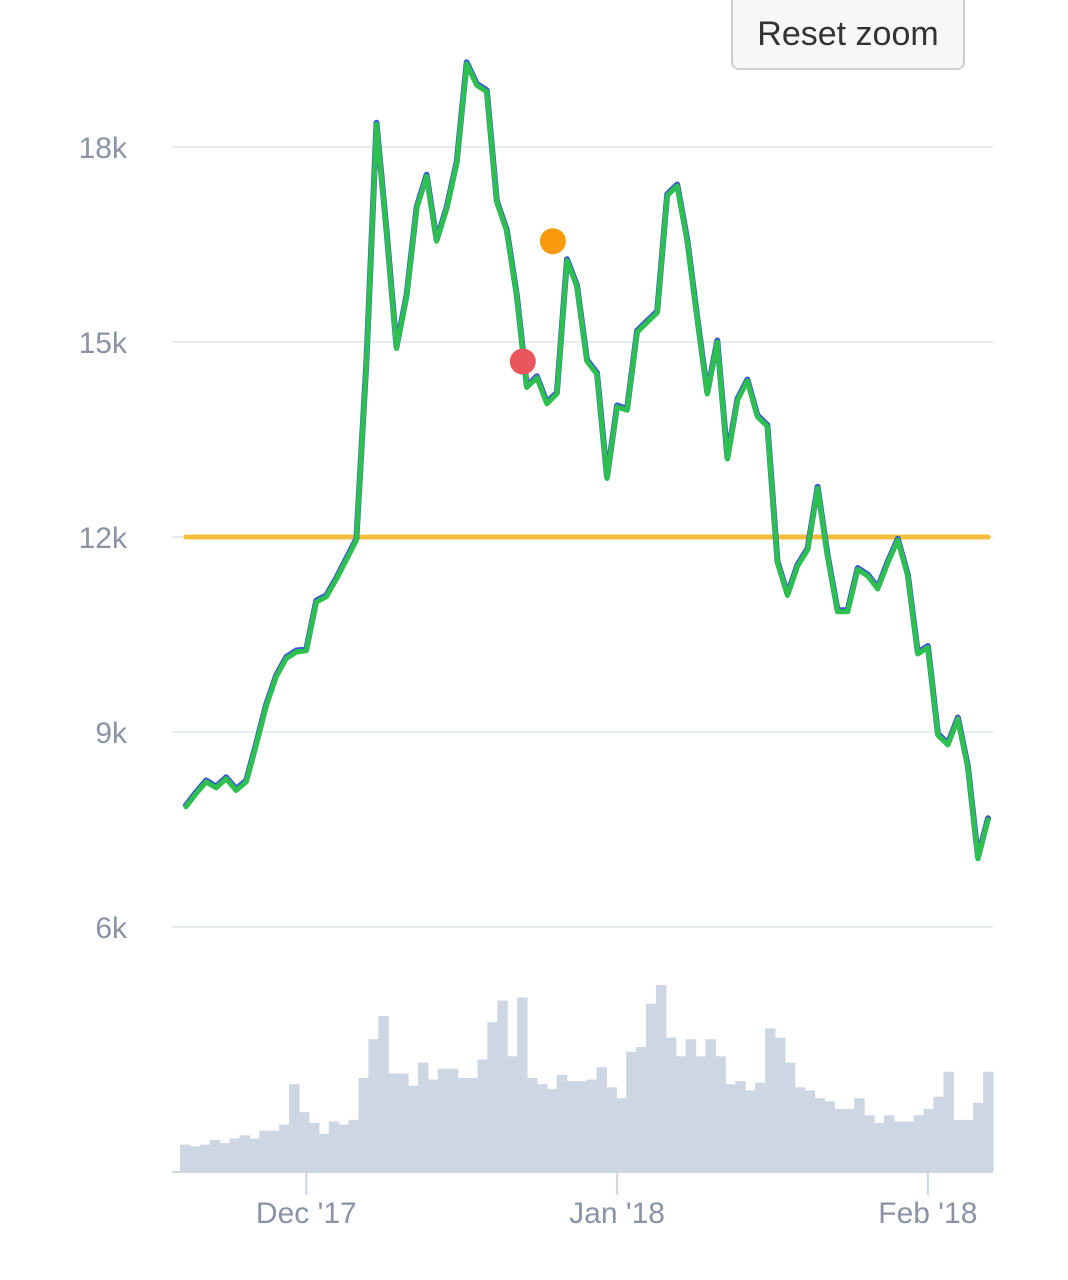 Image resolution: width=1068 pixels, height=1280 pixels. Describe the element at coordinates (103, 343) in the screenshot. I see `y-tick-label: 15k` at that location.